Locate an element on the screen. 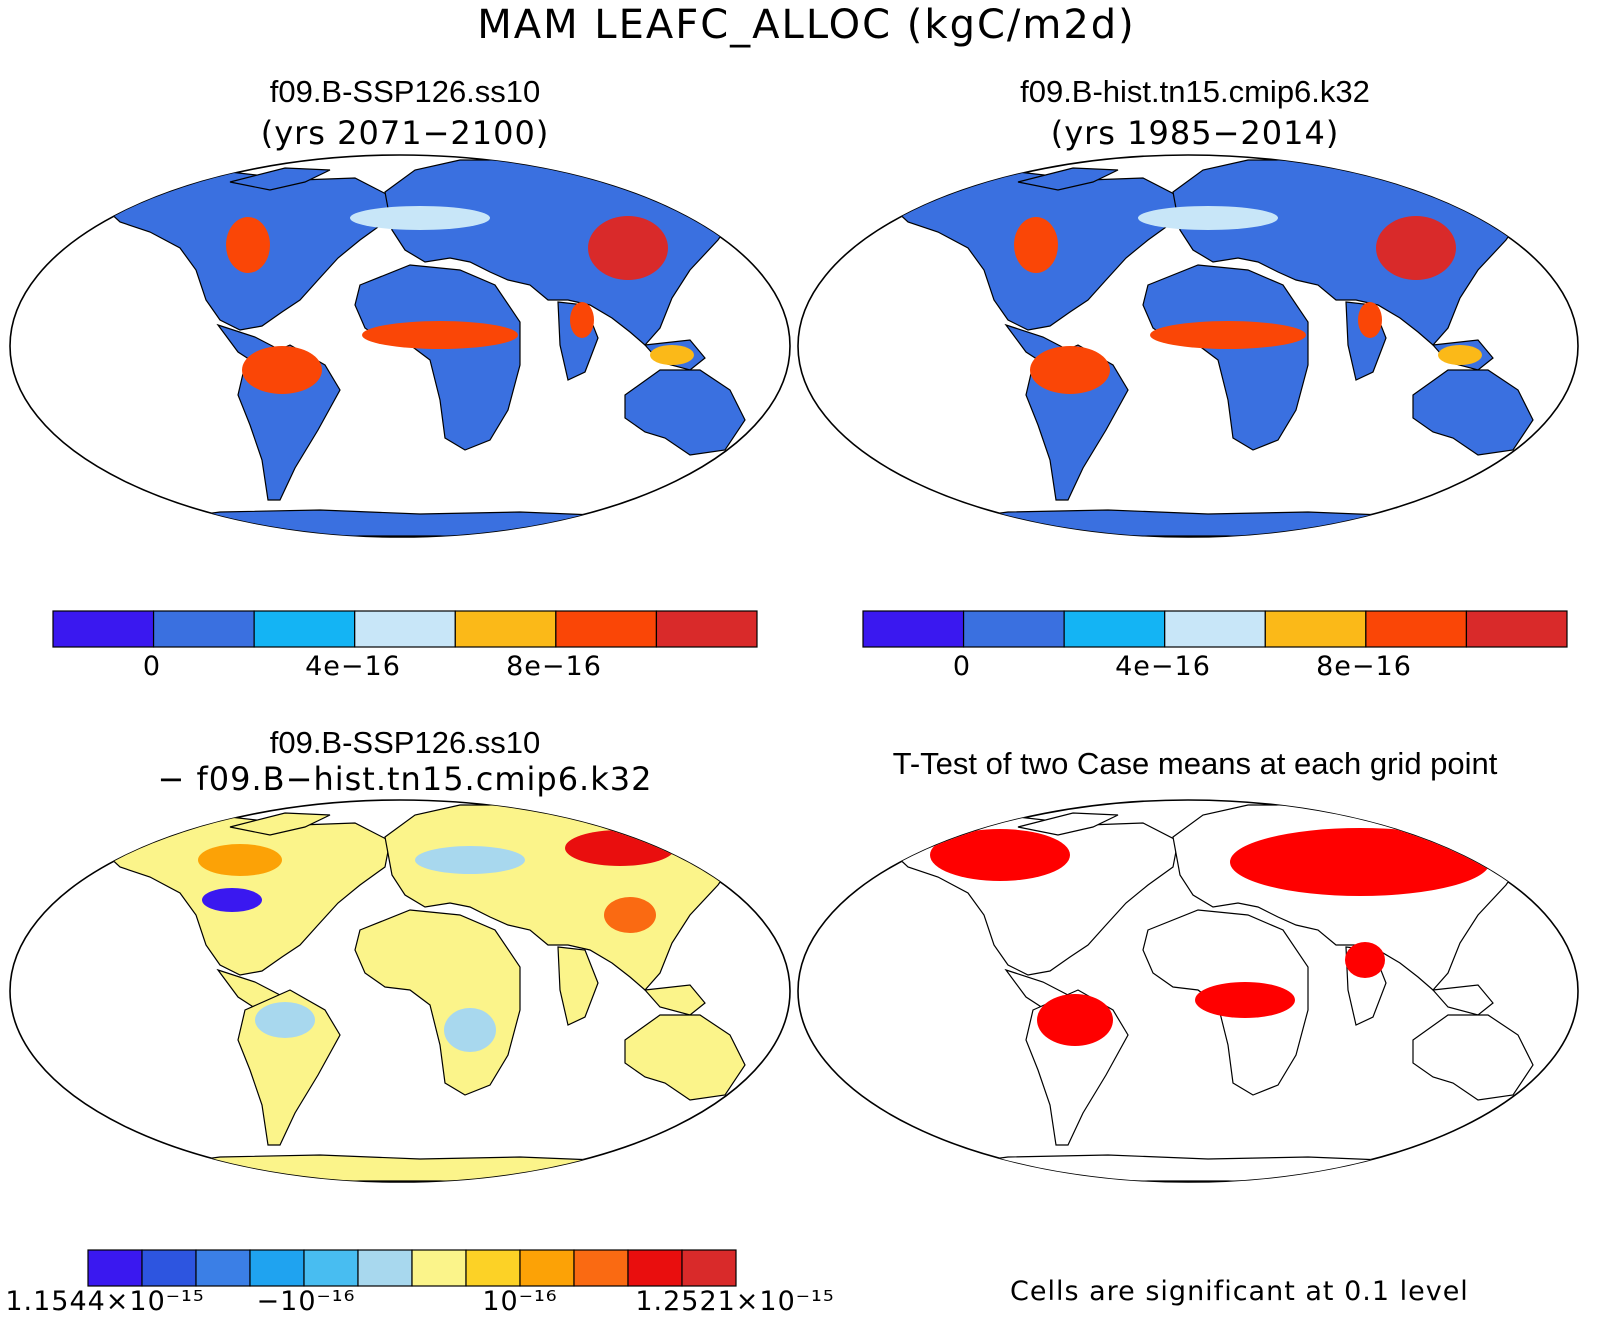  field-us-neg is located at coordinates (232, 900).